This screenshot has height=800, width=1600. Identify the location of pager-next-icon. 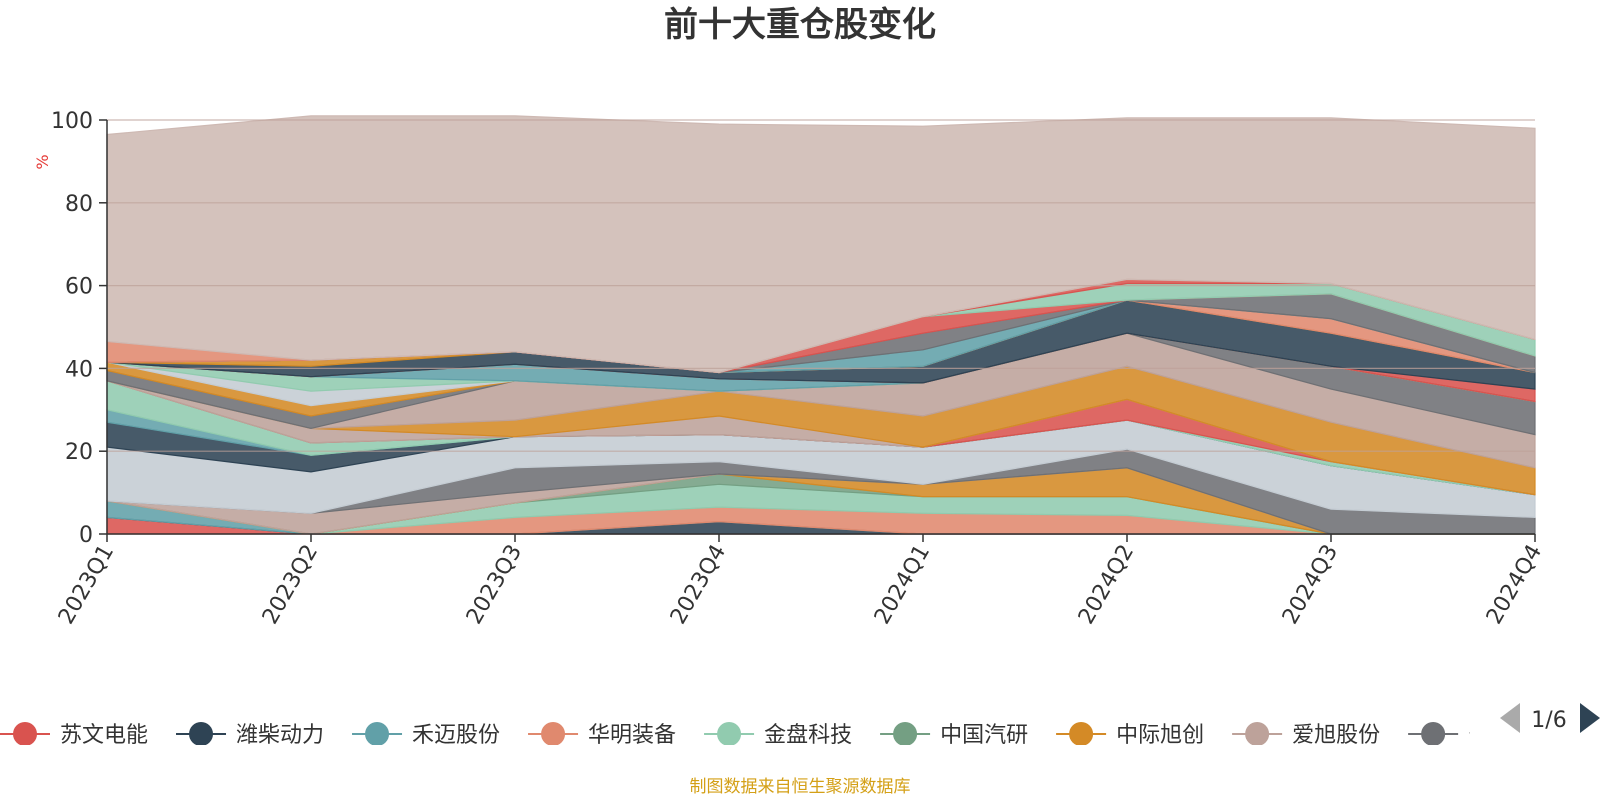
(1590, 718).